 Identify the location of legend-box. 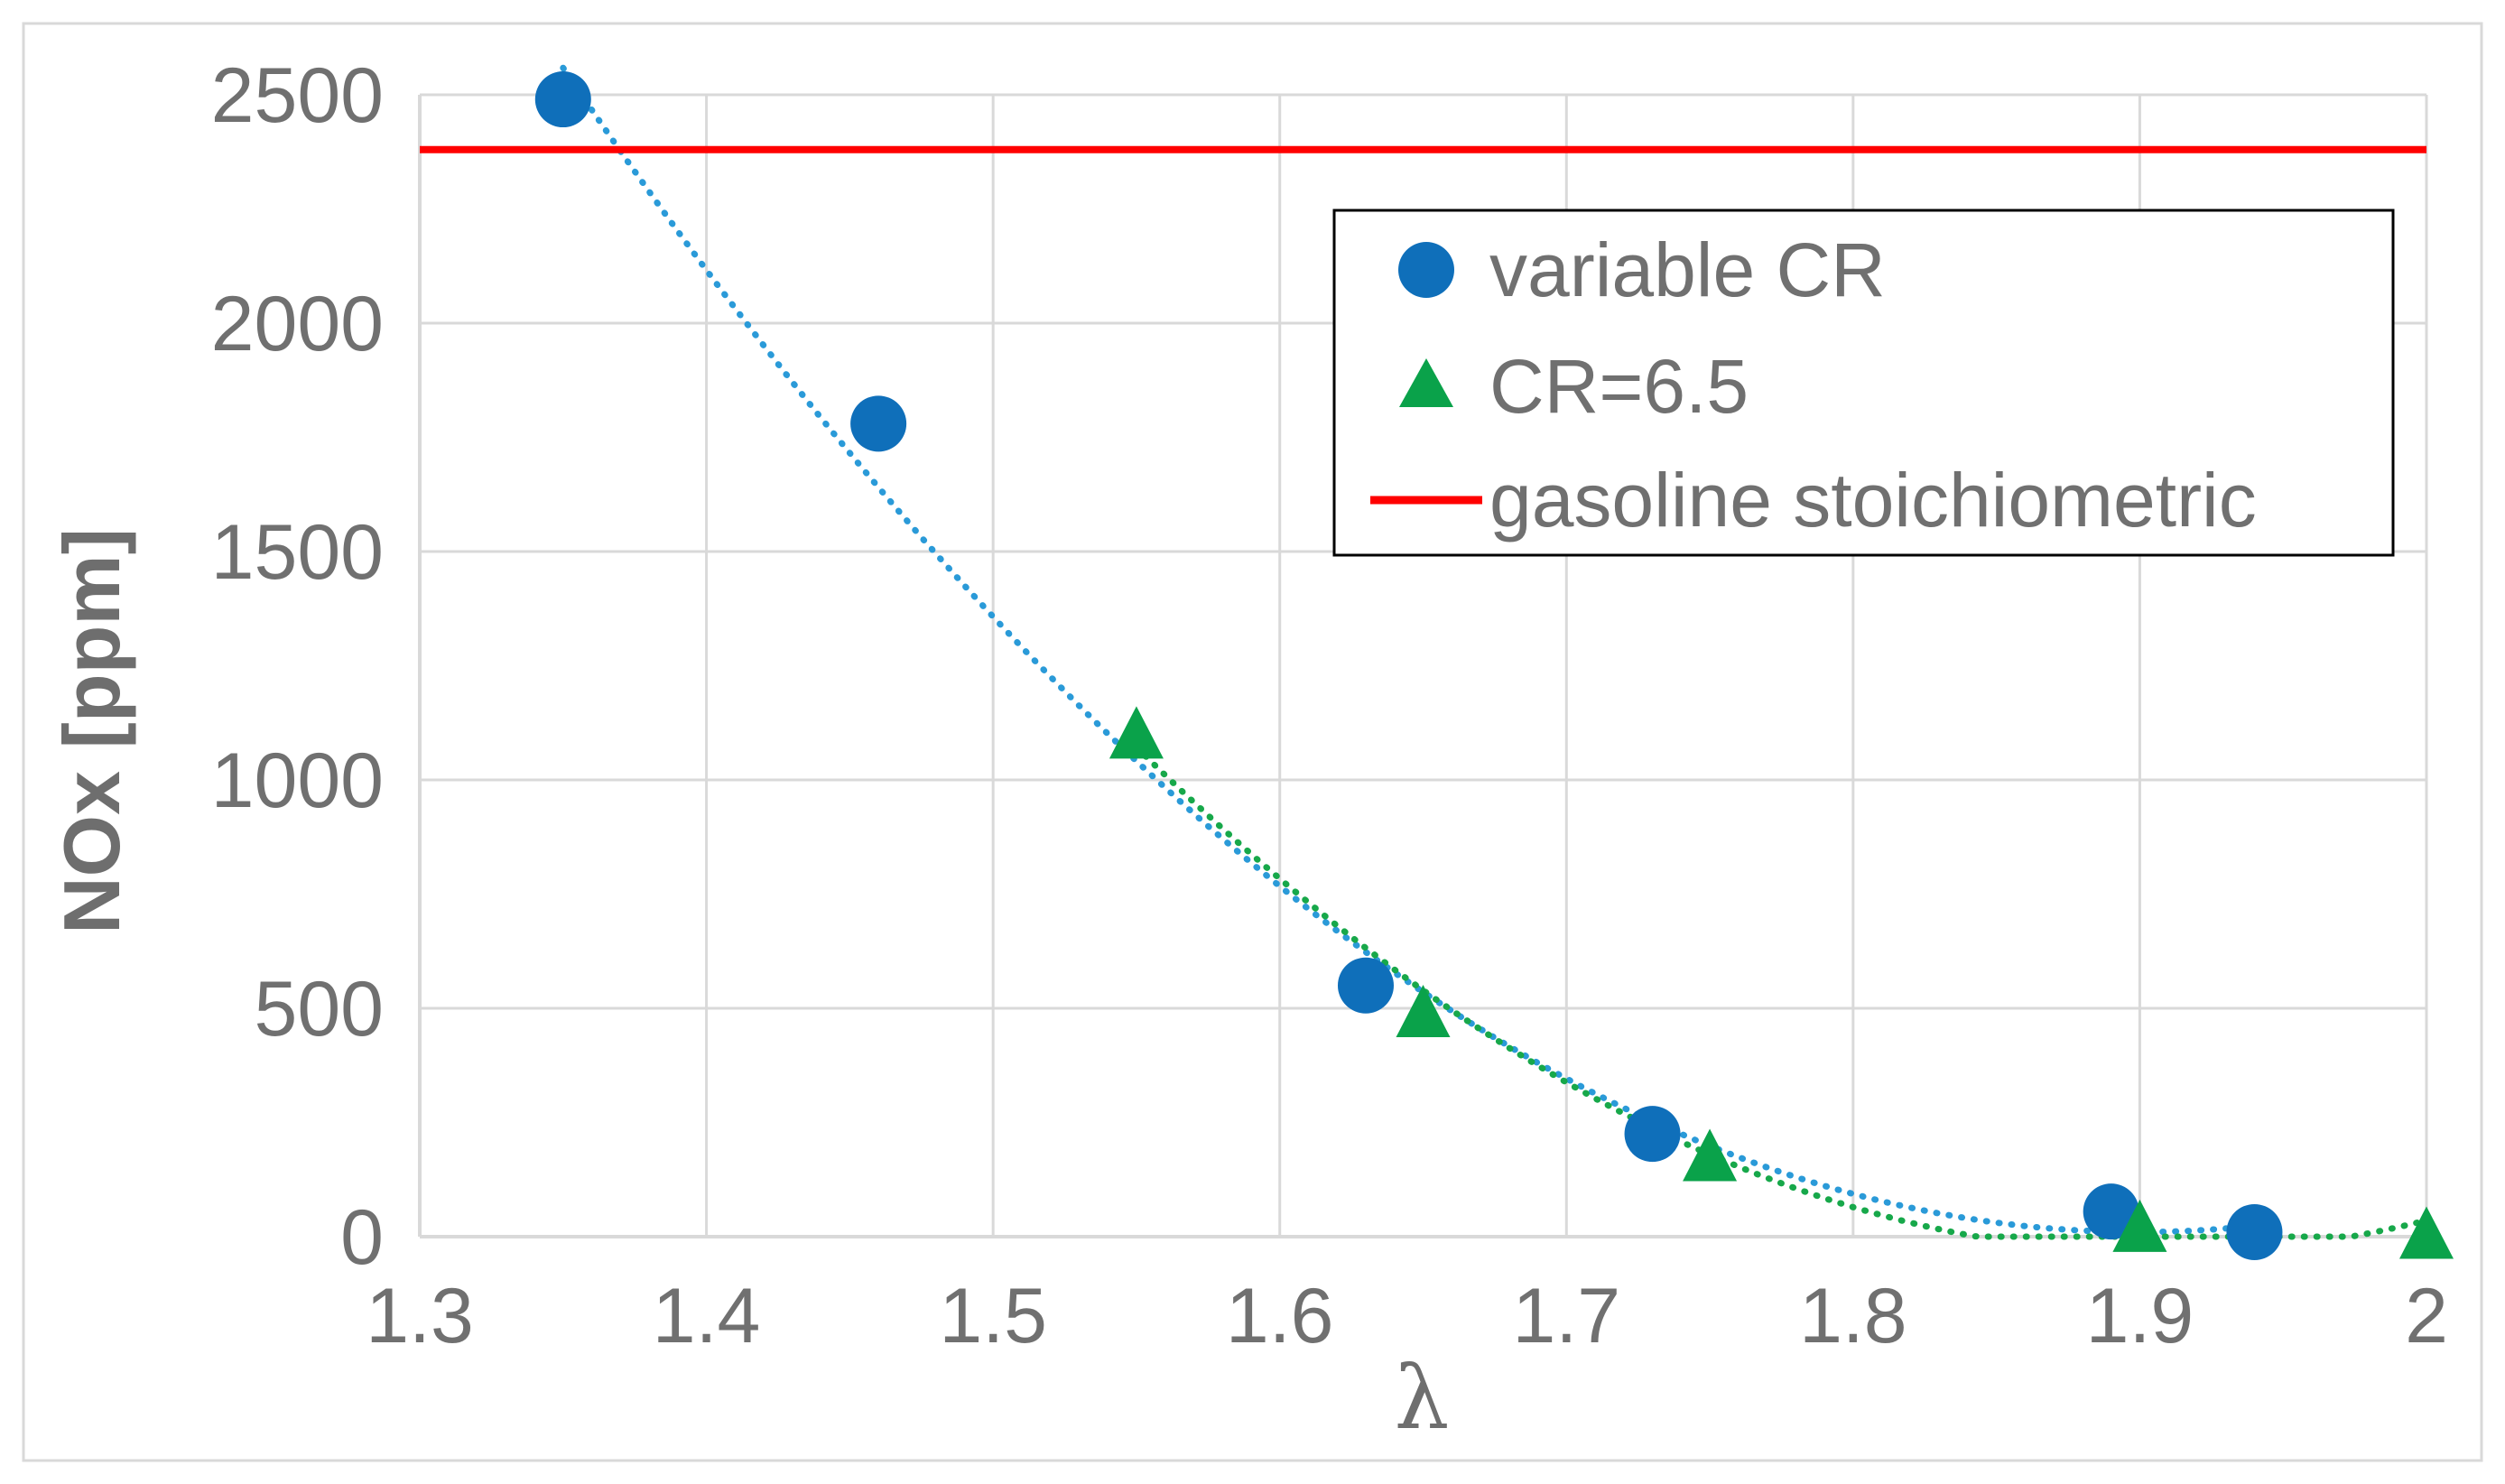
(1863, 383).